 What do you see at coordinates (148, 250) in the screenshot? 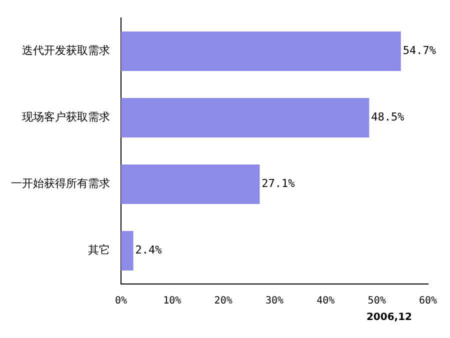
I see `data-label: 2.4%` at bounding box center [148, 250].